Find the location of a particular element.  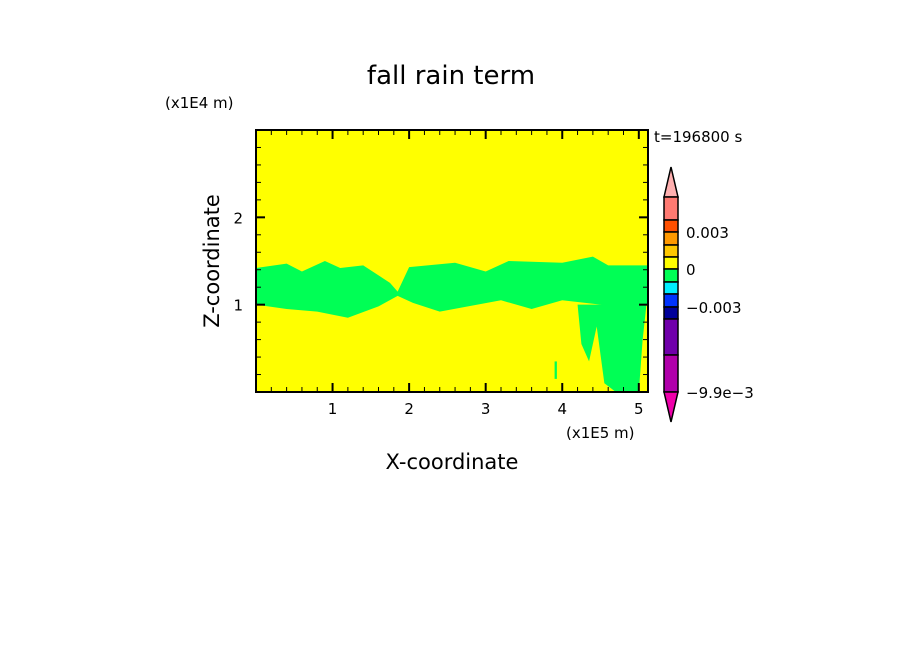

x-unit-label: (x1E5 m) is located at coordinates (600, 433).